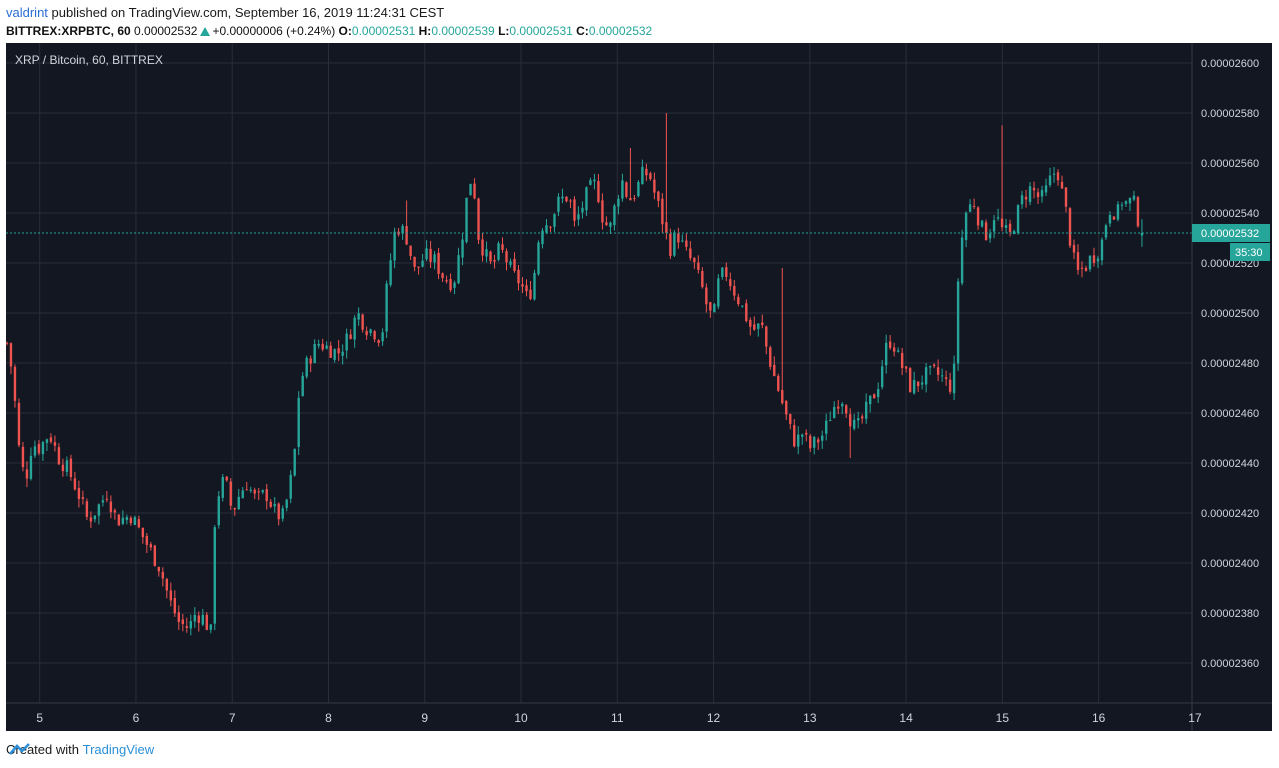 The image size is (1279, 768). Describe the element at coordinates (620, 31) in the screenshot. I see `close-value: 0.00002532` at that location.